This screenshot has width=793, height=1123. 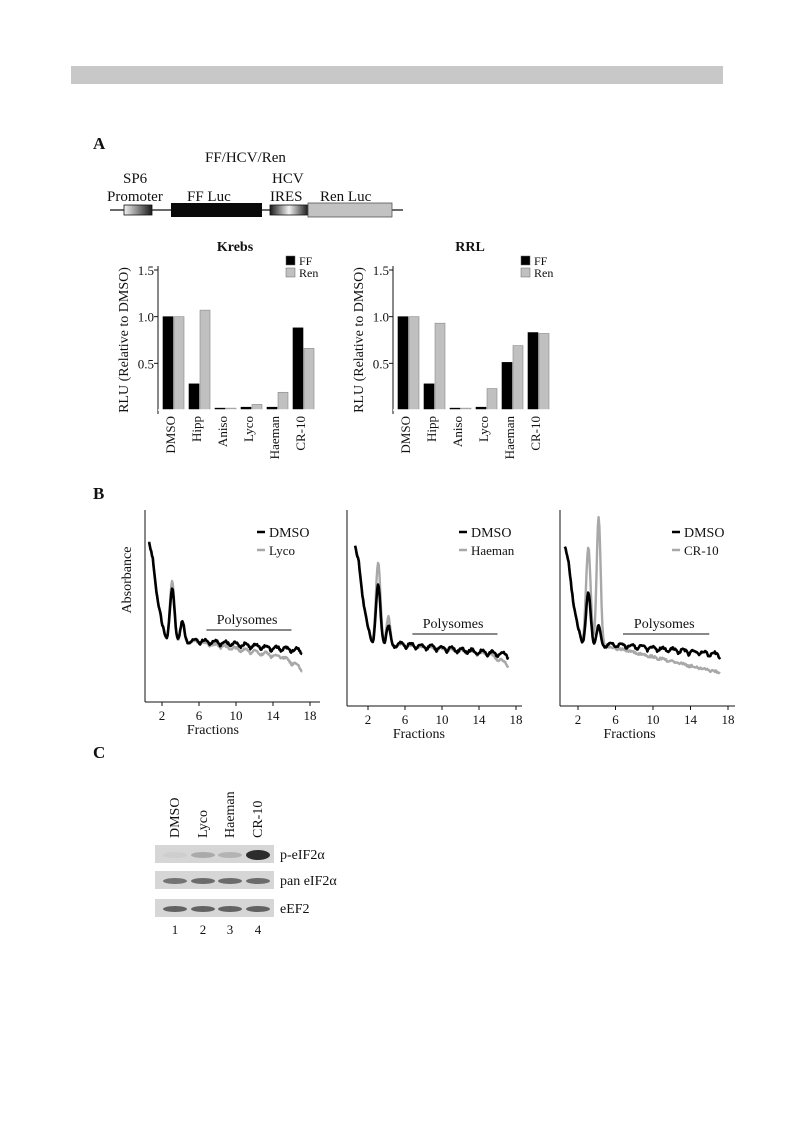 What do you see at coordinates (203, 824) in the screenshot?
I see `lane-label: Lyco` at bounding box center [203, 824].